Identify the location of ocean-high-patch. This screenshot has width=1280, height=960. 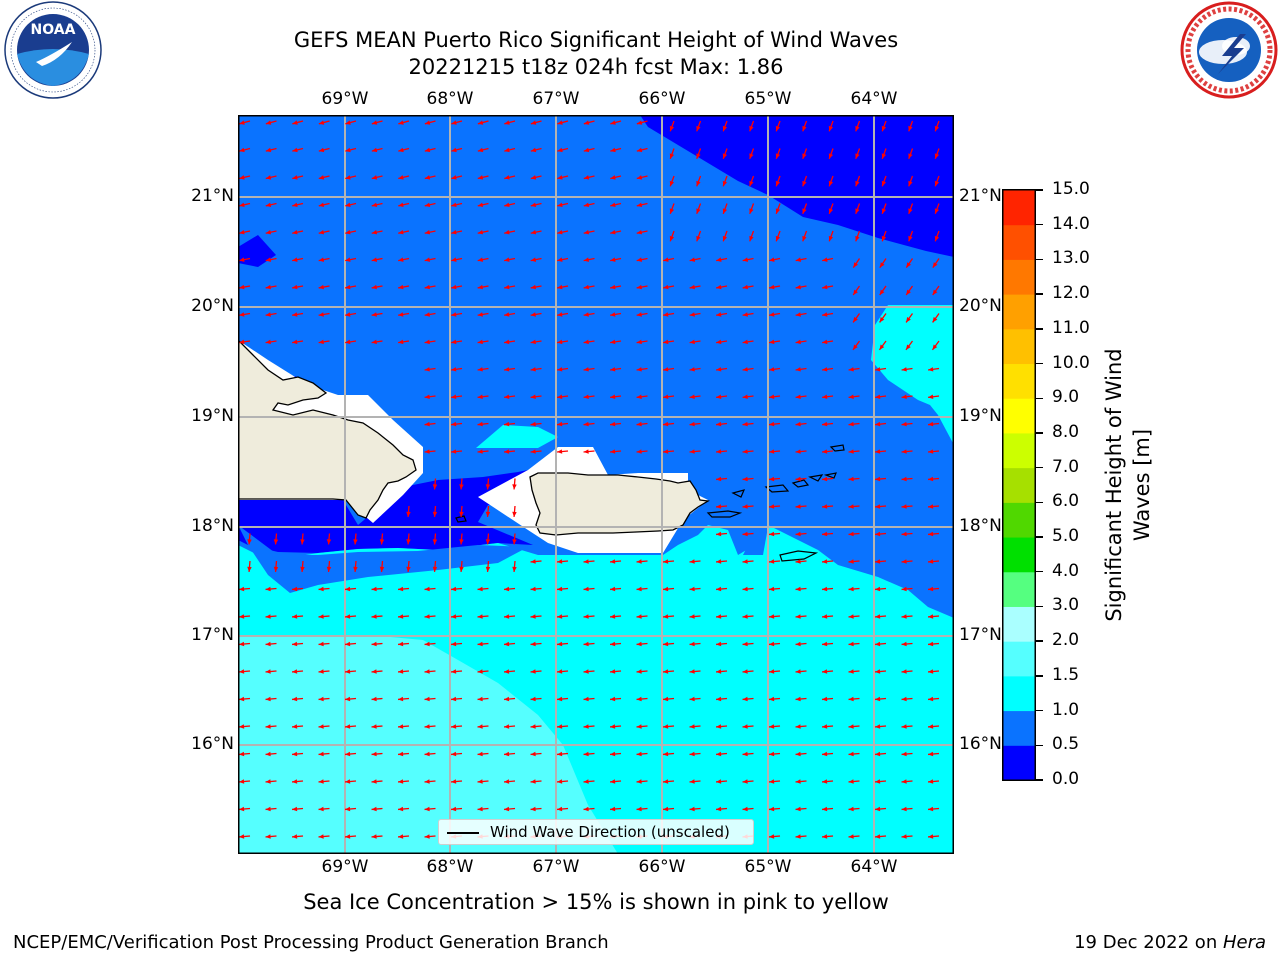
(517, 436).